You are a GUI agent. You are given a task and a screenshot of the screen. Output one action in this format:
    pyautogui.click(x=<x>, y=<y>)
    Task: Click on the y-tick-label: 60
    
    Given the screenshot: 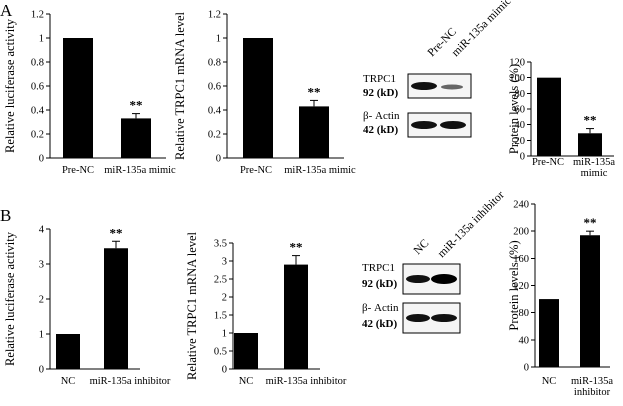 What is the action you would take?
    pyautogui.click(x=520, y=110)
    